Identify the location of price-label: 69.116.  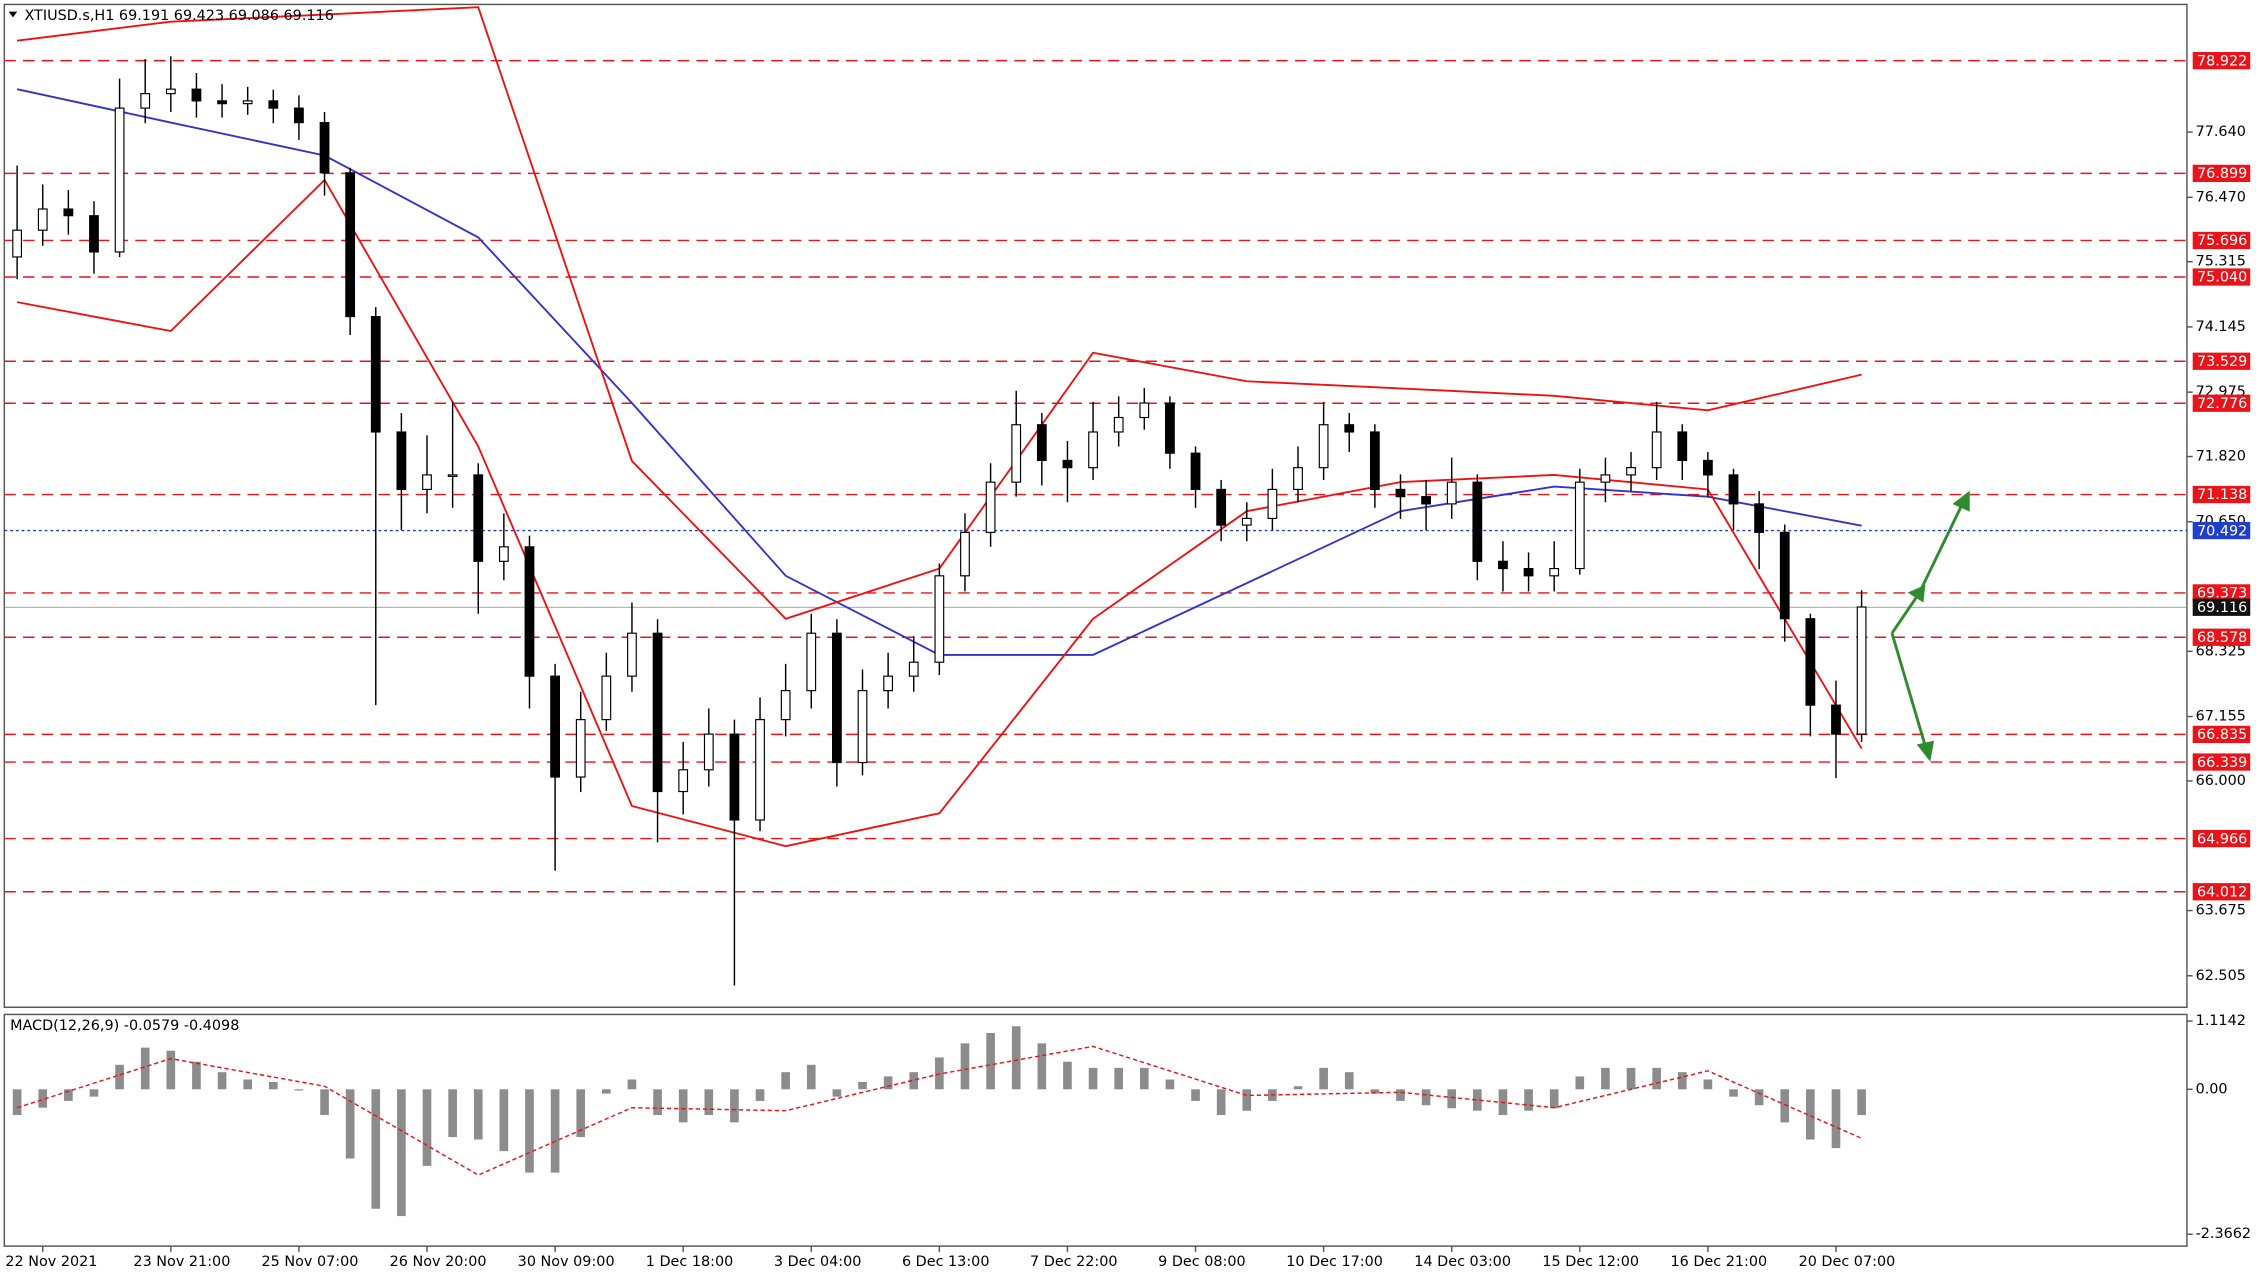
(2222, 608).